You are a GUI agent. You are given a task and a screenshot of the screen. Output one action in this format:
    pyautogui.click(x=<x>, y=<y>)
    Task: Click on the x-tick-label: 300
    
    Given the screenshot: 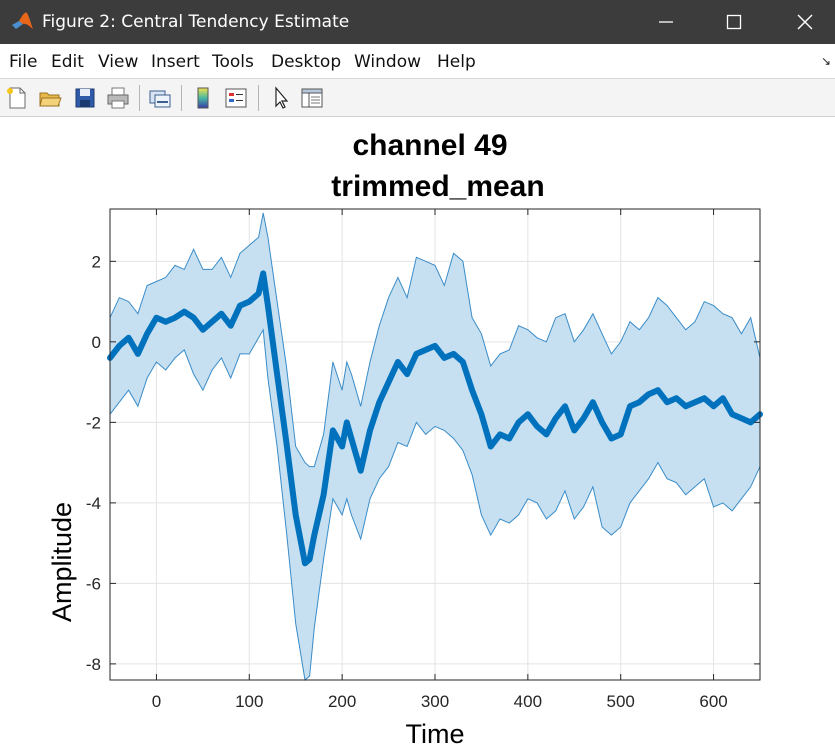 What is the action you would take?
    pyautogui.click(x=435, y=701)
    